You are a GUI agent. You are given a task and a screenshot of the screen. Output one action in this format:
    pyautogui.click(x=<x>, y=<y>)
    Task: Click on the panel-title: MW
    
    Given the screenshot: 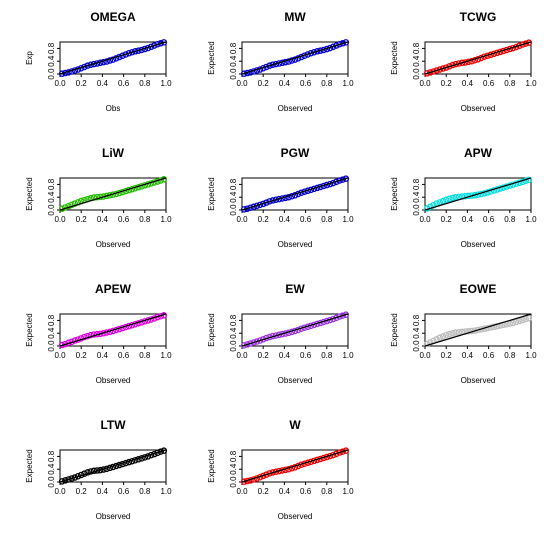 What is the action you would take?
    pyautogui.click(x=295, y=17)
    